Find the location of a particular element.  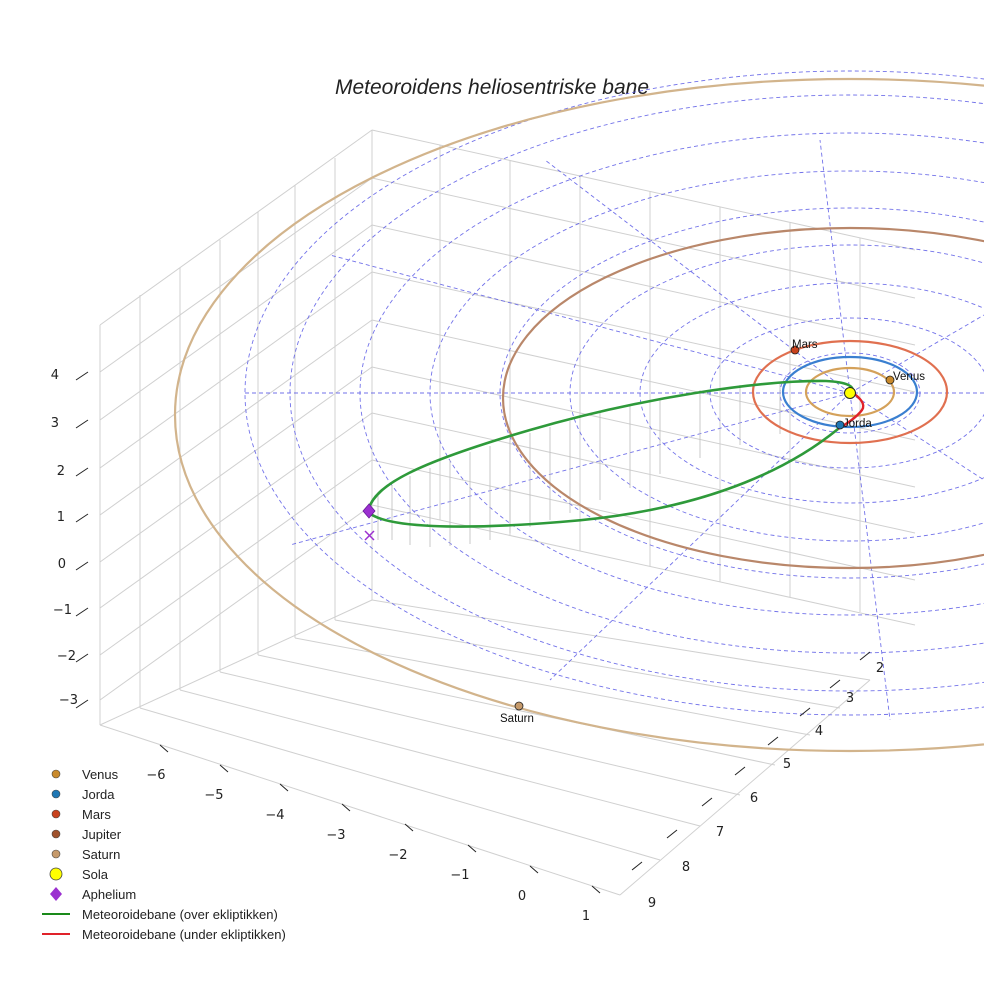

legend-sun-icon is located at coordinates (56, 874).